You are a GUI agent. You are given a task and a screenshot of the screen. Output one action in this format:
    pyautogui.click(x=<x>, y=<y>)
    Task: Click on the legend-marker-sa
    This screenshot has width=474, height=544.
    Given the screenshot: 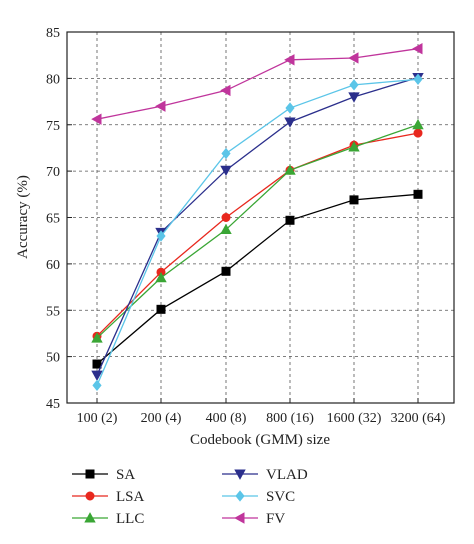 What is the action you would take?
    pyautogui.click(x=90, y=474)
    